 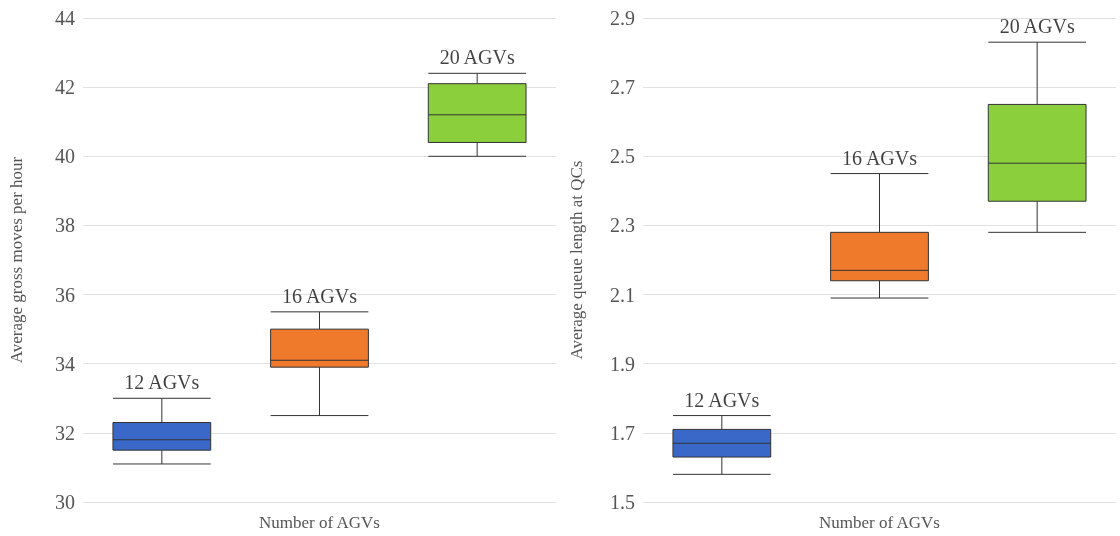 What do you see at coordinates (622, 87) in the screenshot?
I see `y-tick-label: 2.7` at bounding box center [622, 87].